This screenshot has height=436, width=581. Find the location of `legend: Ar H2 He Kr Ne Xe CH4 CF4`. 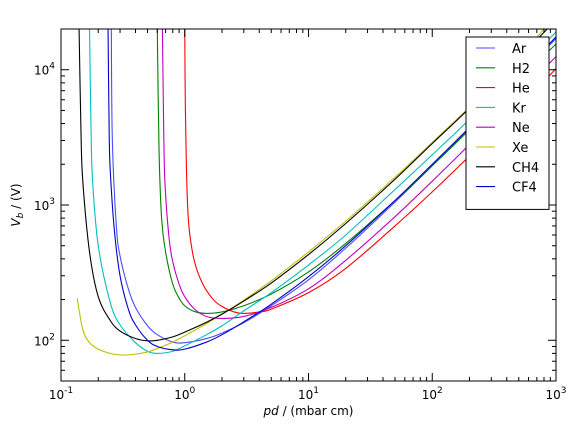

legend: Ar H2 He Kr Ne Xe CH4 CF4 is located at coordinates (507, 123).